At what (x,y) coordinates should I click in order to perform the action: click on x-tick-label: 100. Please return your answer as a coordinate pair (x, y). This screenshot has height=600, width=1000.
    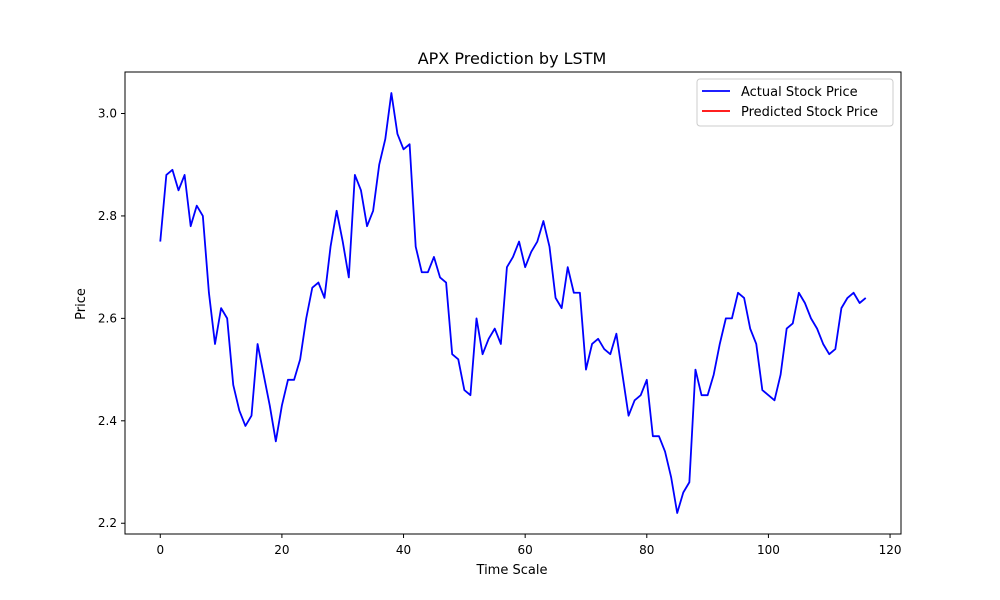
    Looking at the image, I should click on (768, 550).